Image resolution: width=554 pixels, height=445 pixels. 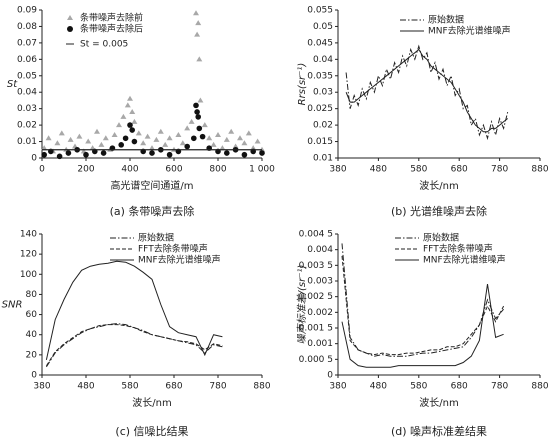 What do you see at coordinates (316, 360) in the screenshot?
I see `y-tick-label: 0.000 5` at bounding box center [316, 360].